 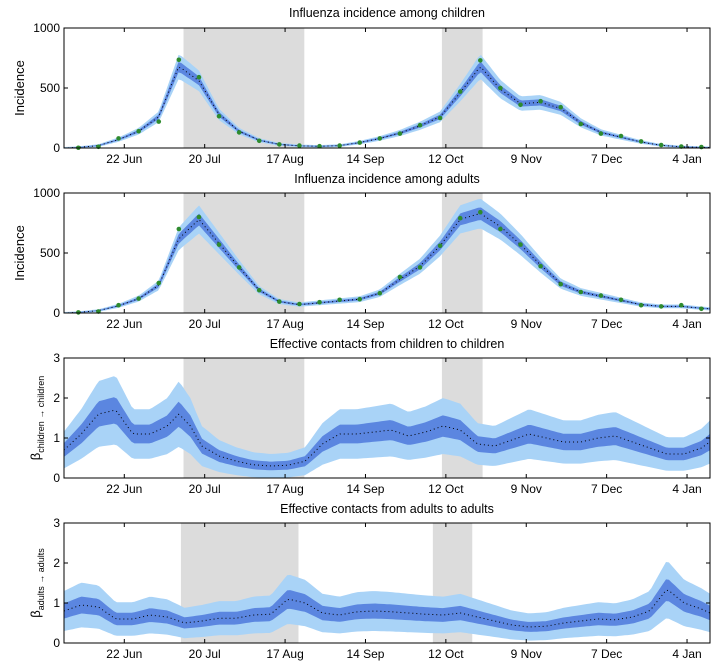 What do you see at coordinates (50, 88) in the screenshot?
I see `y-tick-label: 500` at bounding box center [50, 88].